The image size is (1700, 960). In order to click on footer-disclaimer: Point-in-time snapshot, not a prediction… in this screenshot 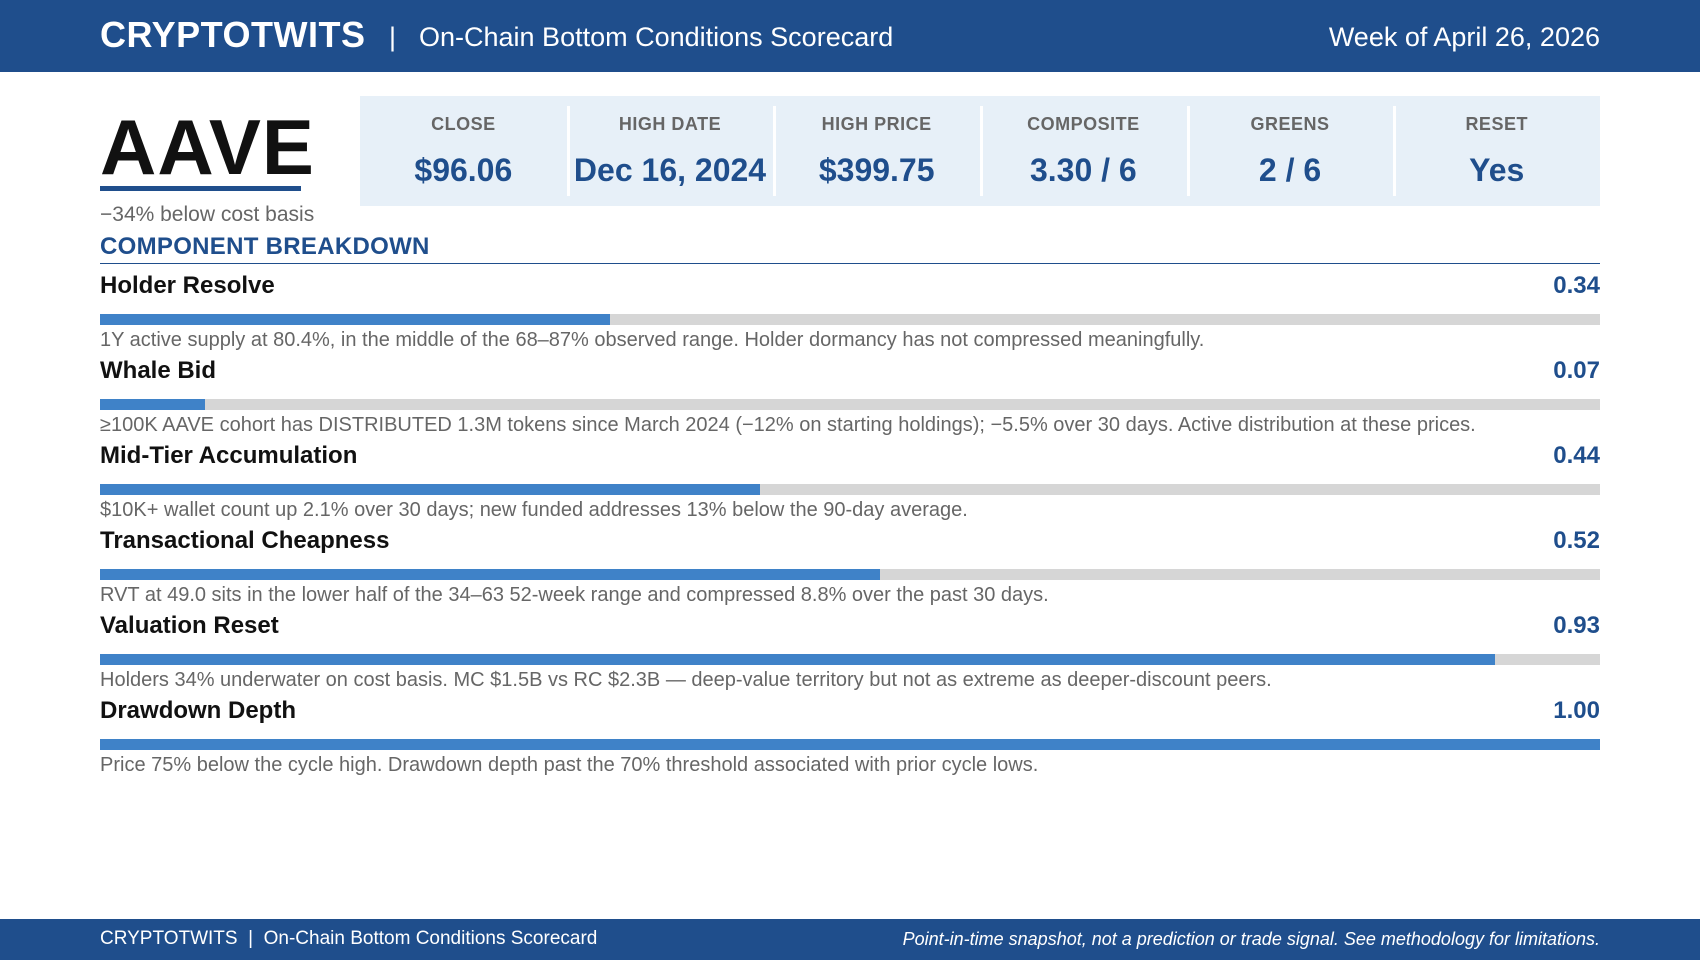, I will do `click(1251, 939)`.